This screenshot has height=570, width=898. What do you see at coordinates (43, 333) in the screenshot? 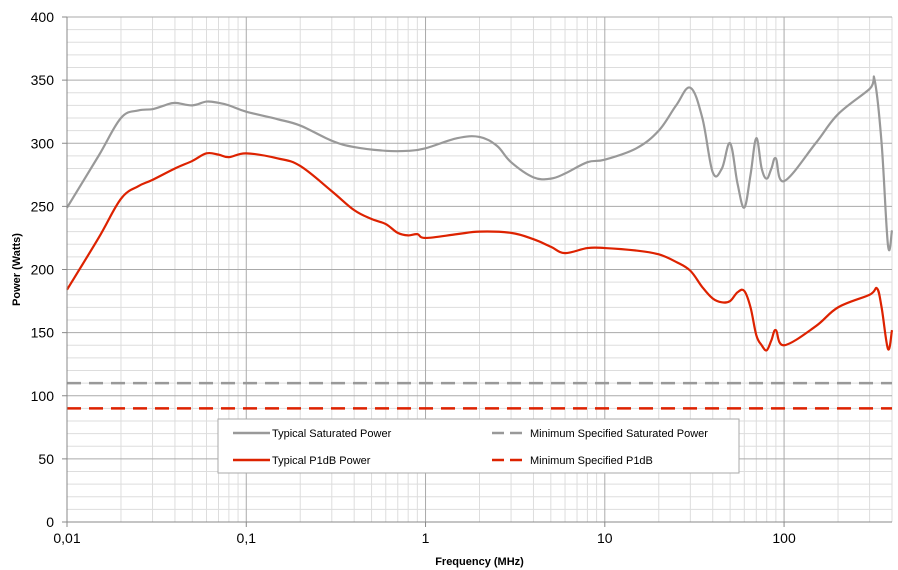
I see `y-tick-label: 150` at bounding box center [43, 333].